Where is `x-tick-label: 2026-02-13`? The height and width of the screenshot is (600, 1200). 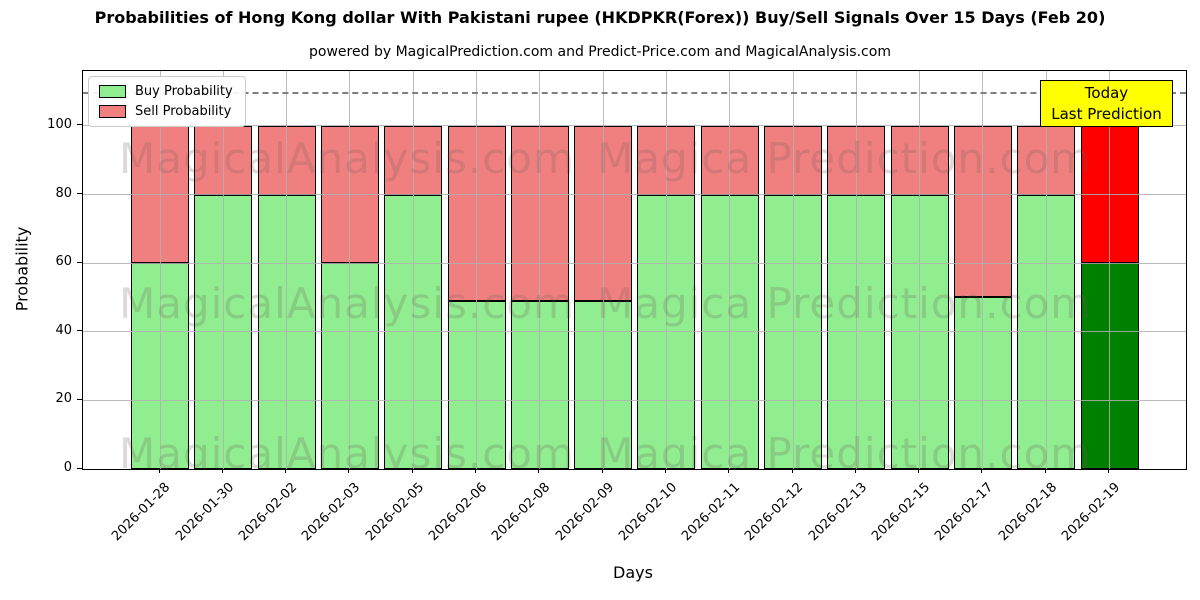 x-tick-label: 2026-02-13 is located at coordinates (837, 512).